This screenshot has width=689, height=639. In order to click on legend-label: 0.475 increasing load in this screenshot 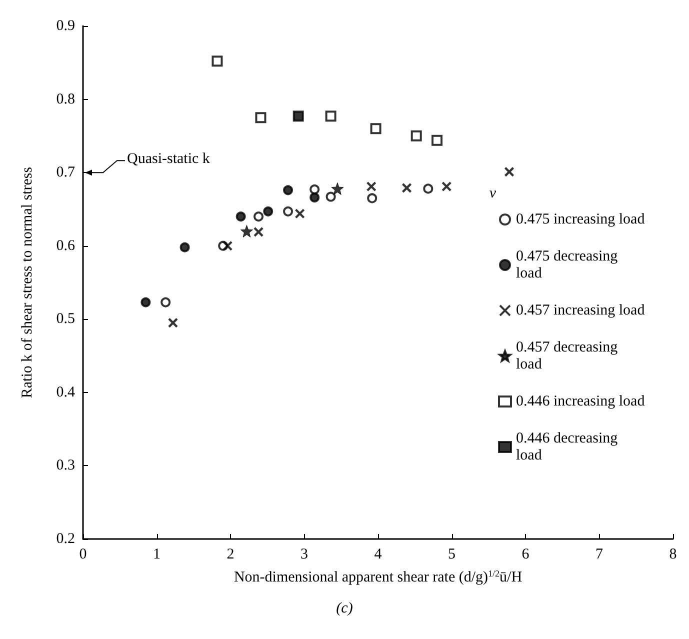, I will do `click(581, 220)`.